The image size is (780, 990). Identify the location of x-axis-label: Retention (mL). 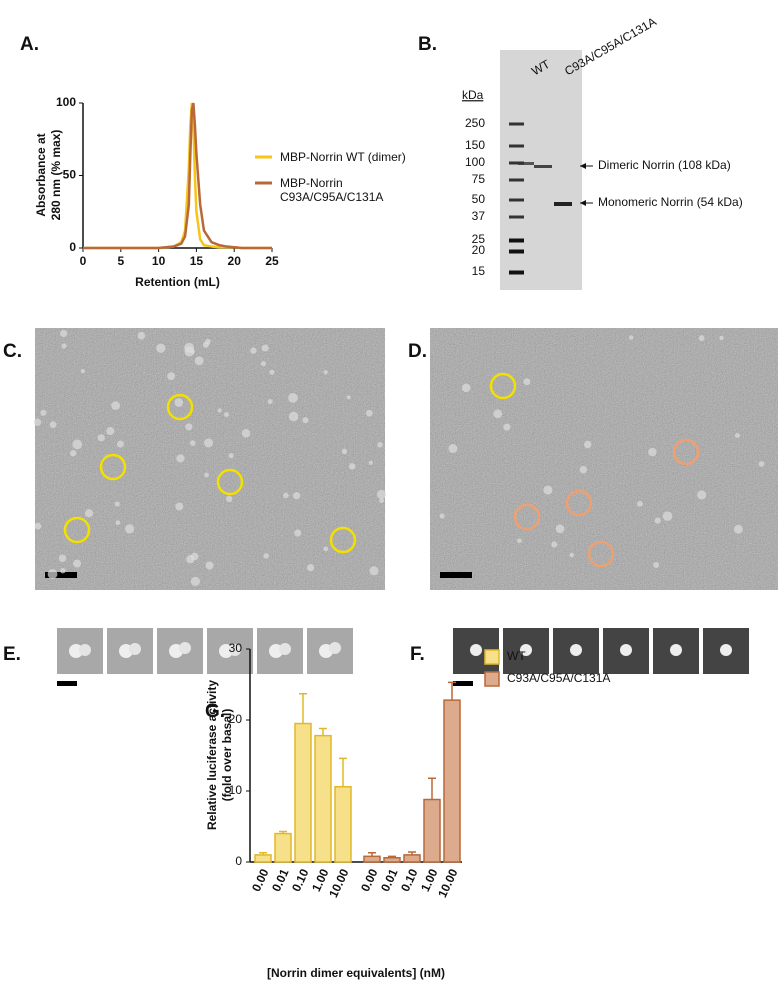
(177, 282).